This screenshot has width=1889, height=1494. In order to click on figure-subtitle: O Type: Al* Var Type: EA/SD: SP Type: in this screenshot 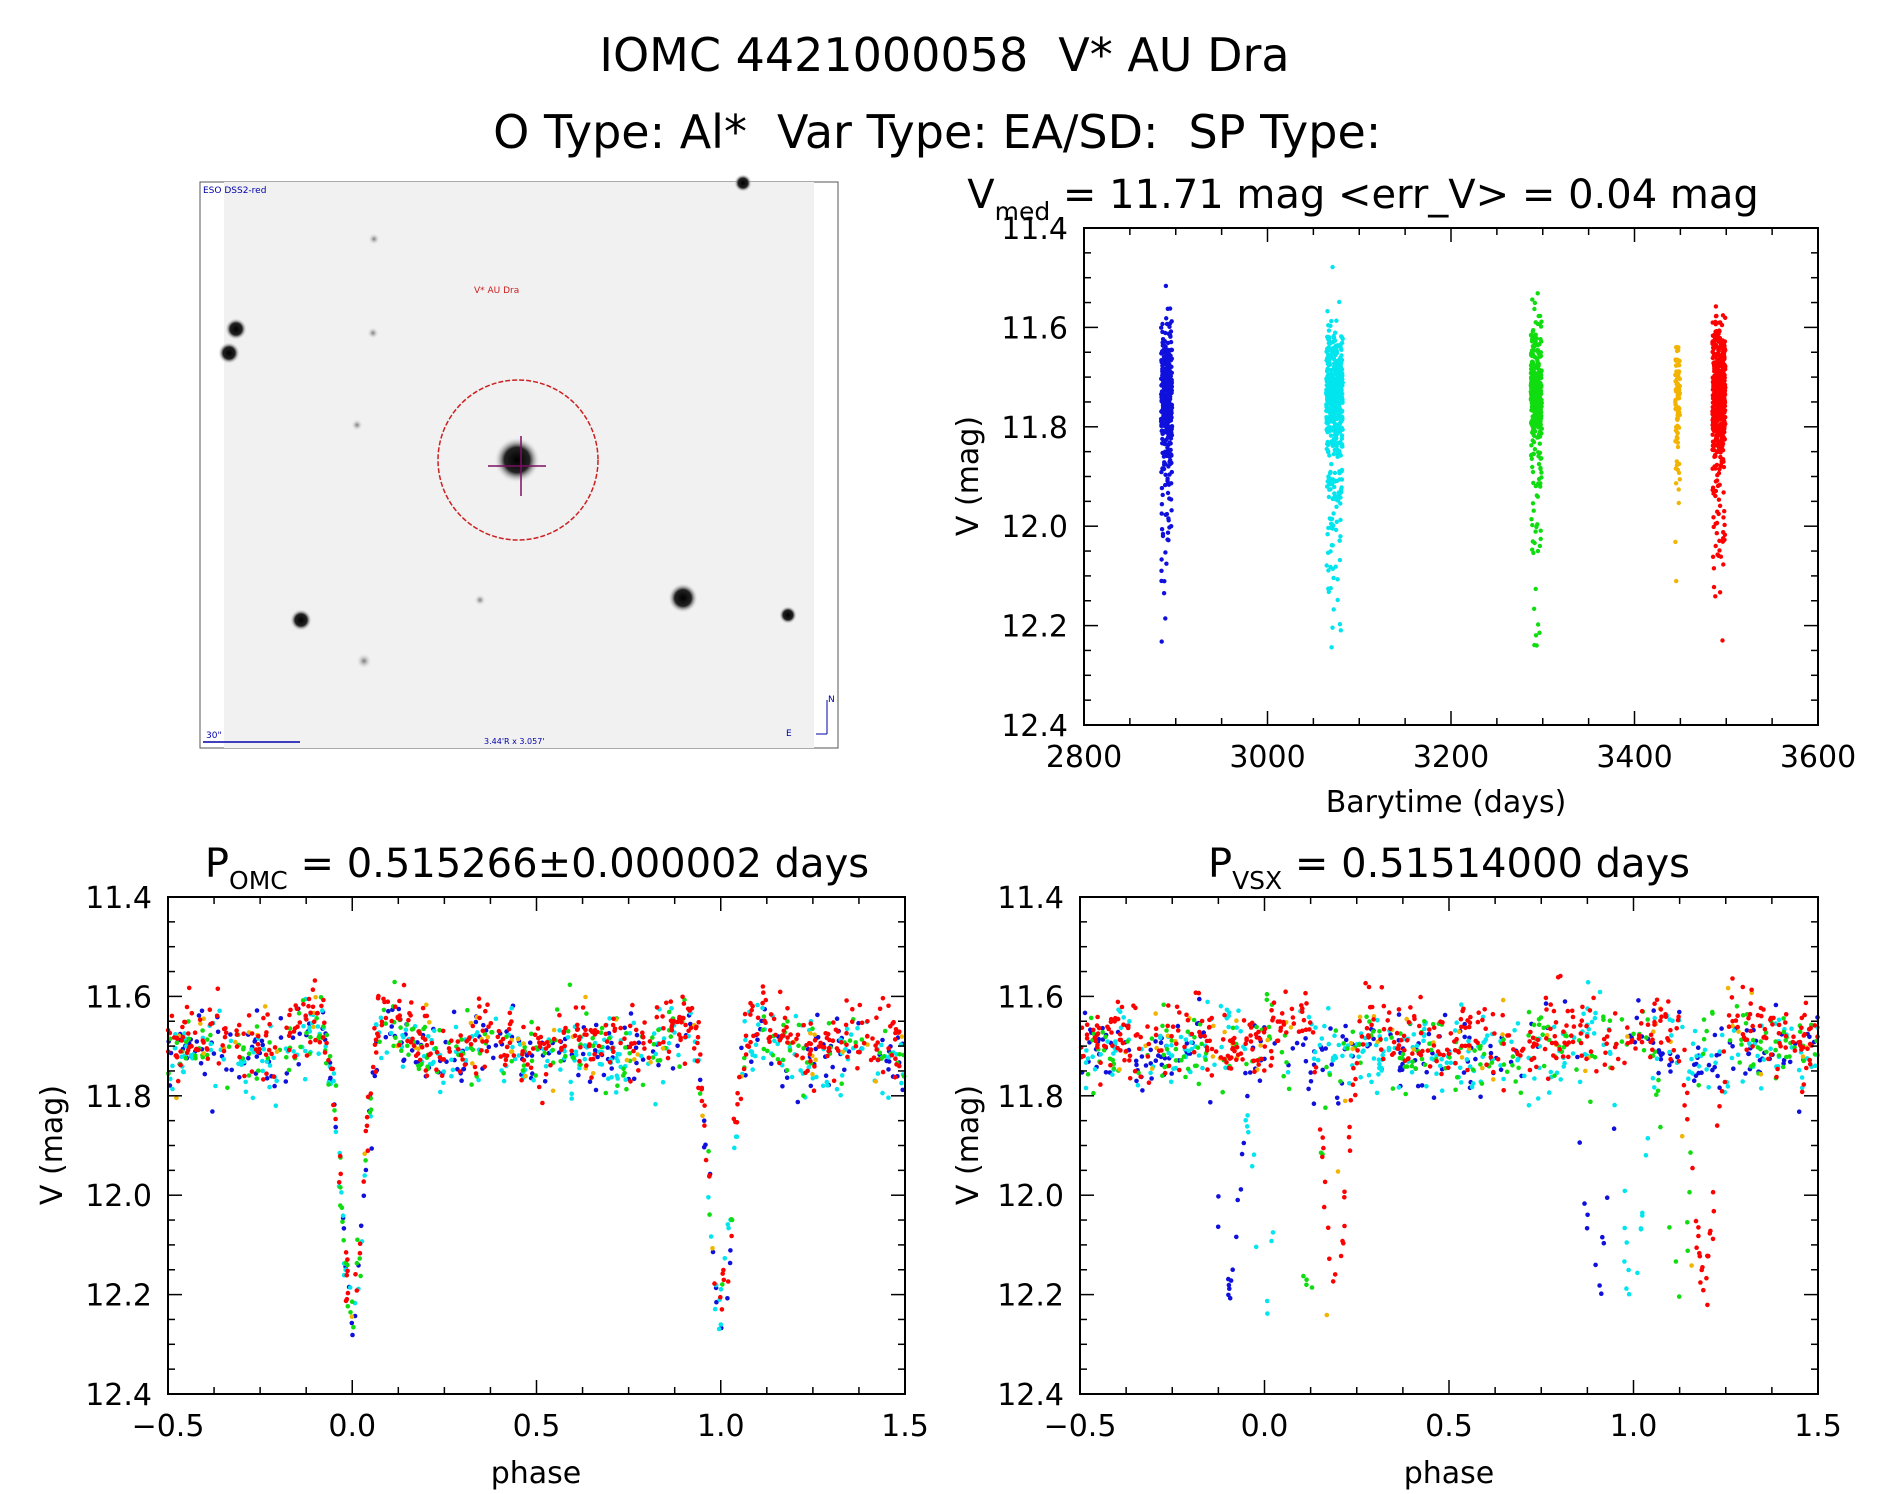, I will do `click(944, 132)`.